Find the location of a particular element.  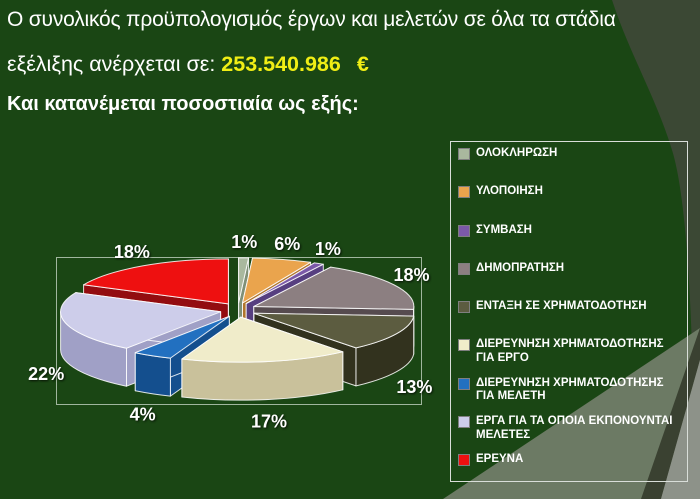

title-line-3: Και κατανέμεται ποσοστιαία ως εξής: is located at coordinates (183, 104).